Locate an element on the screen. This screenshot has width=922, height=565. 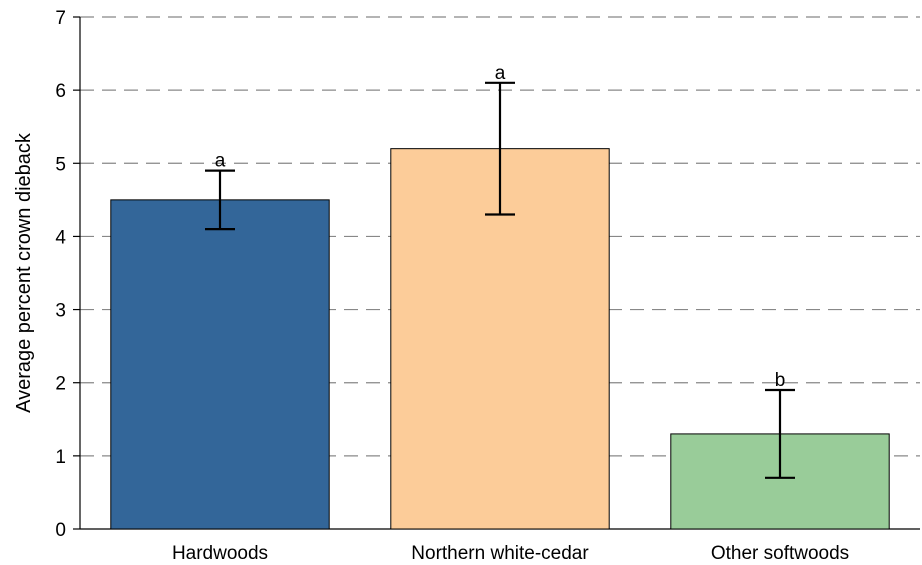
significance-label: b is located at coordinates (780, 380).